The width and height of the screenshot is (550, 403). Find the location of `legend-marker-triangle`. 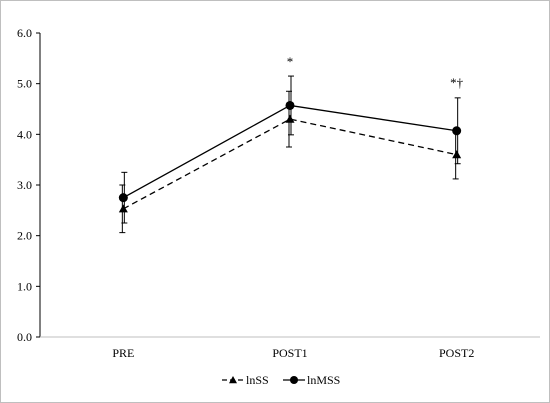

legend-marker-triangle is located at coordinates (233, 380).